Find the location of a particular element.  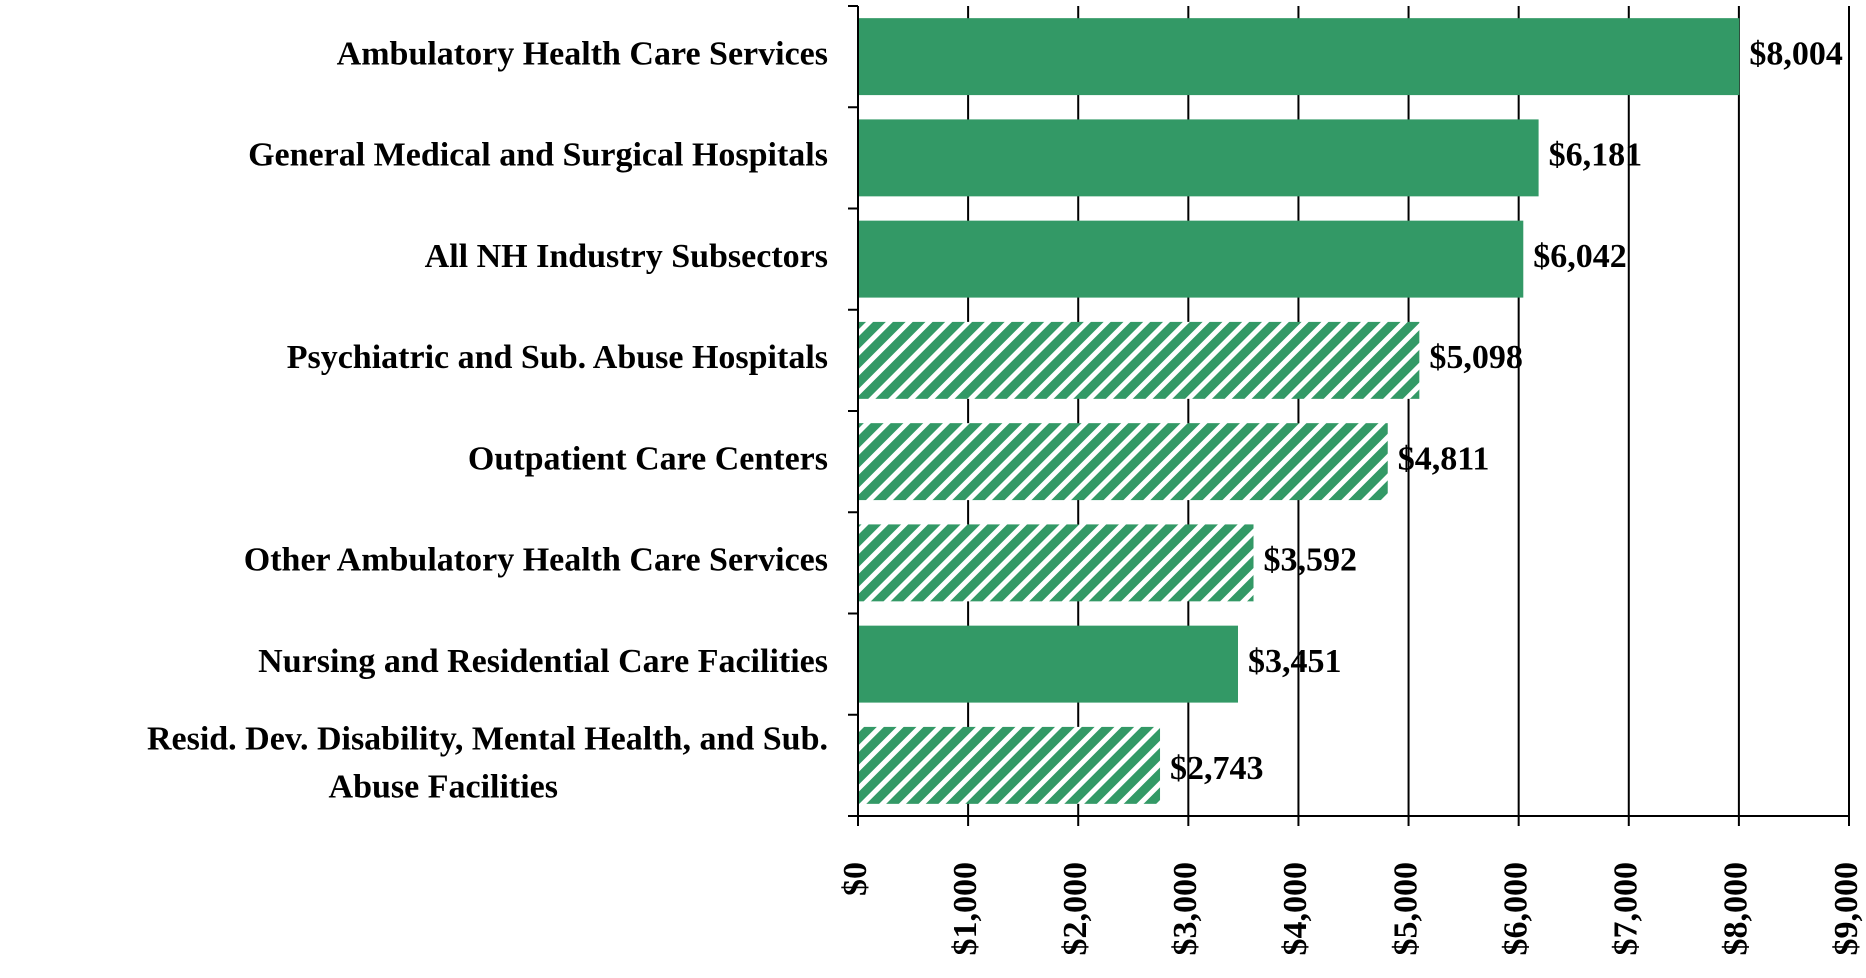

y-tick-label: Psychiatric and Sub. Abuse Hospitals is located at coordinates (557, 357).